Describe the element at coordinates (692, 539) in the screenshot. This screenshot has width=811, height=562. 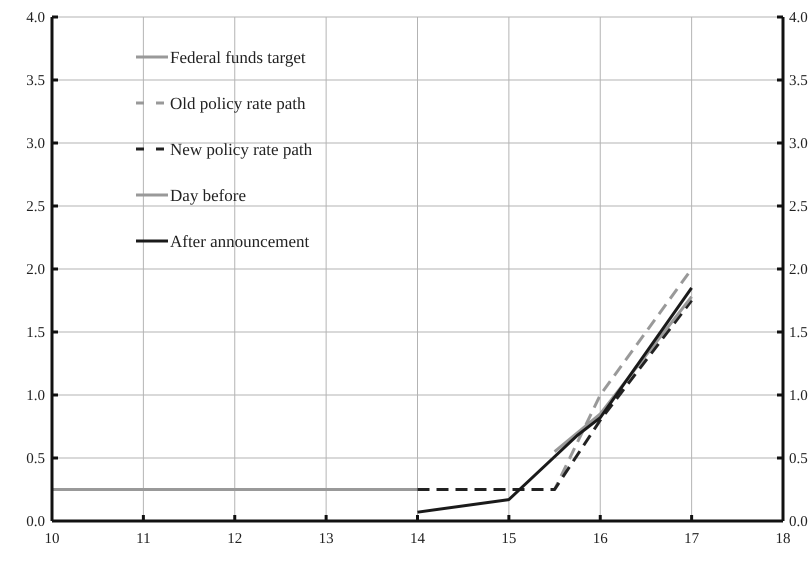
I see `x-tick-label: 17` at that location.